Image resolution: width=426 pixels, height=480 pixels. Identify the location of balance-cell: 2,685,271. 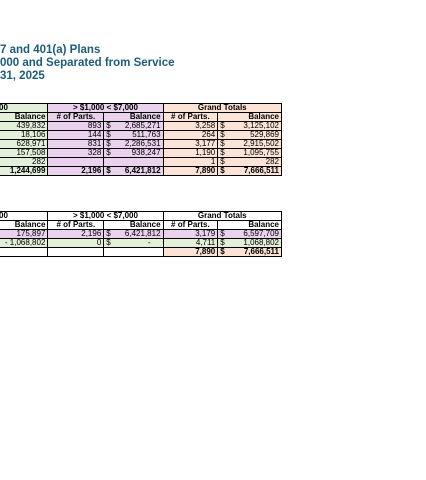
(142, 125).